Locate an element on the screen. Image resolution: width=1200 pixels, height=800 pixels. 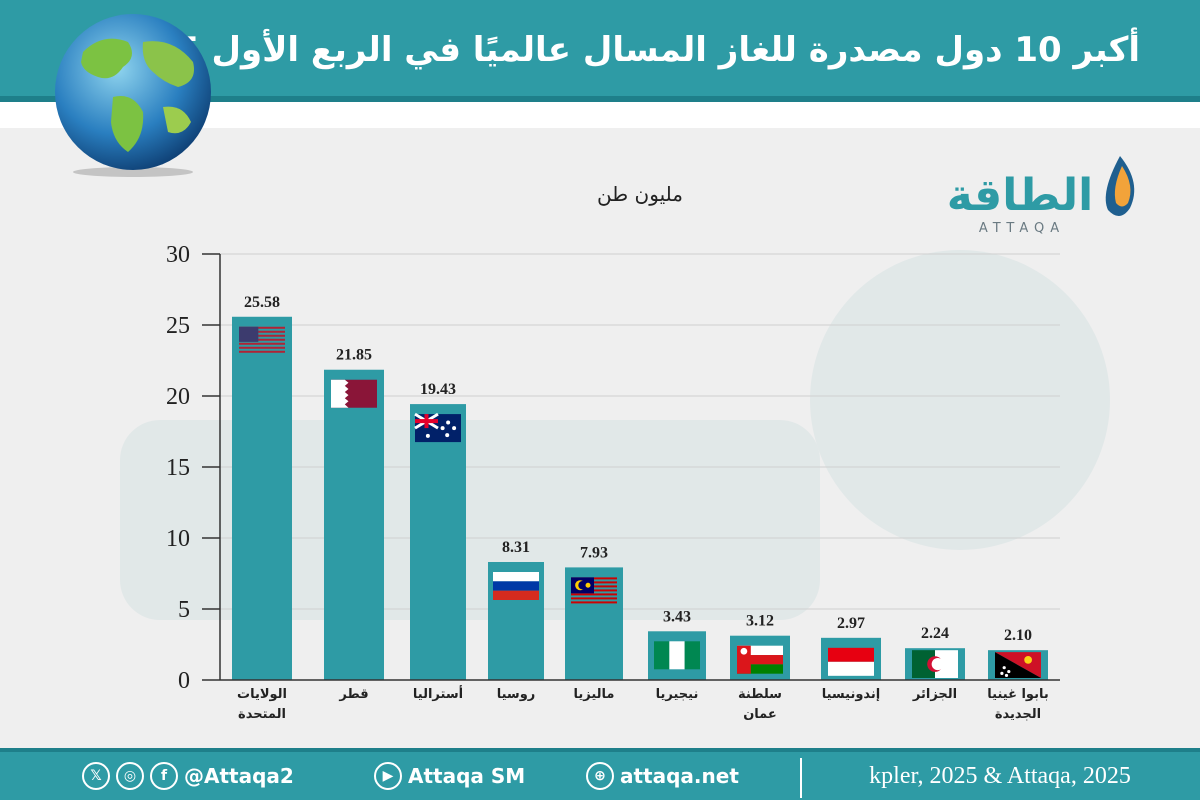
flag-algeria-icon is located at coordinates (935, 664).